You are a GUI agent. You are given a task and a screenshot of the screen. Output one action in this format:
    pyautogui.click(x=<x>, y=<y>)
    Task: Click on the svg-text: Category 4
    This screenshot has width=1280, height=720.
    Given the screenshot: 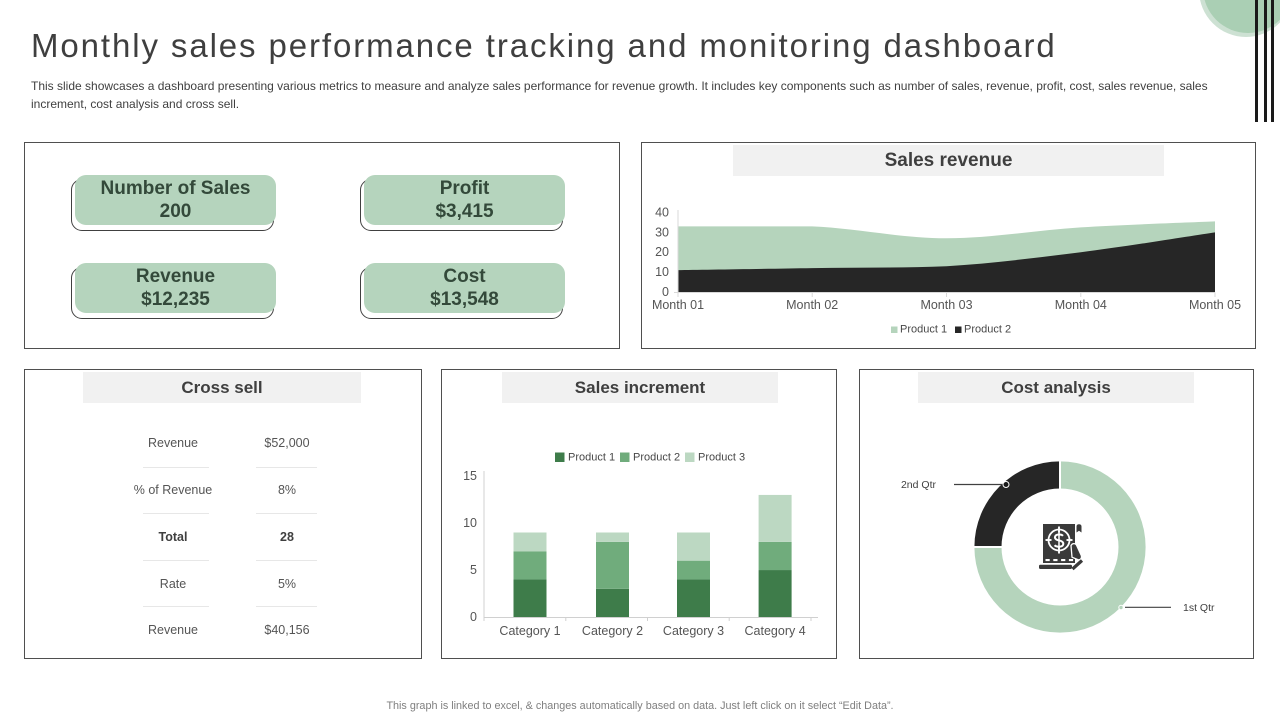 What is the action you would take?
    pyautogui.click(x=775, y=631)
    